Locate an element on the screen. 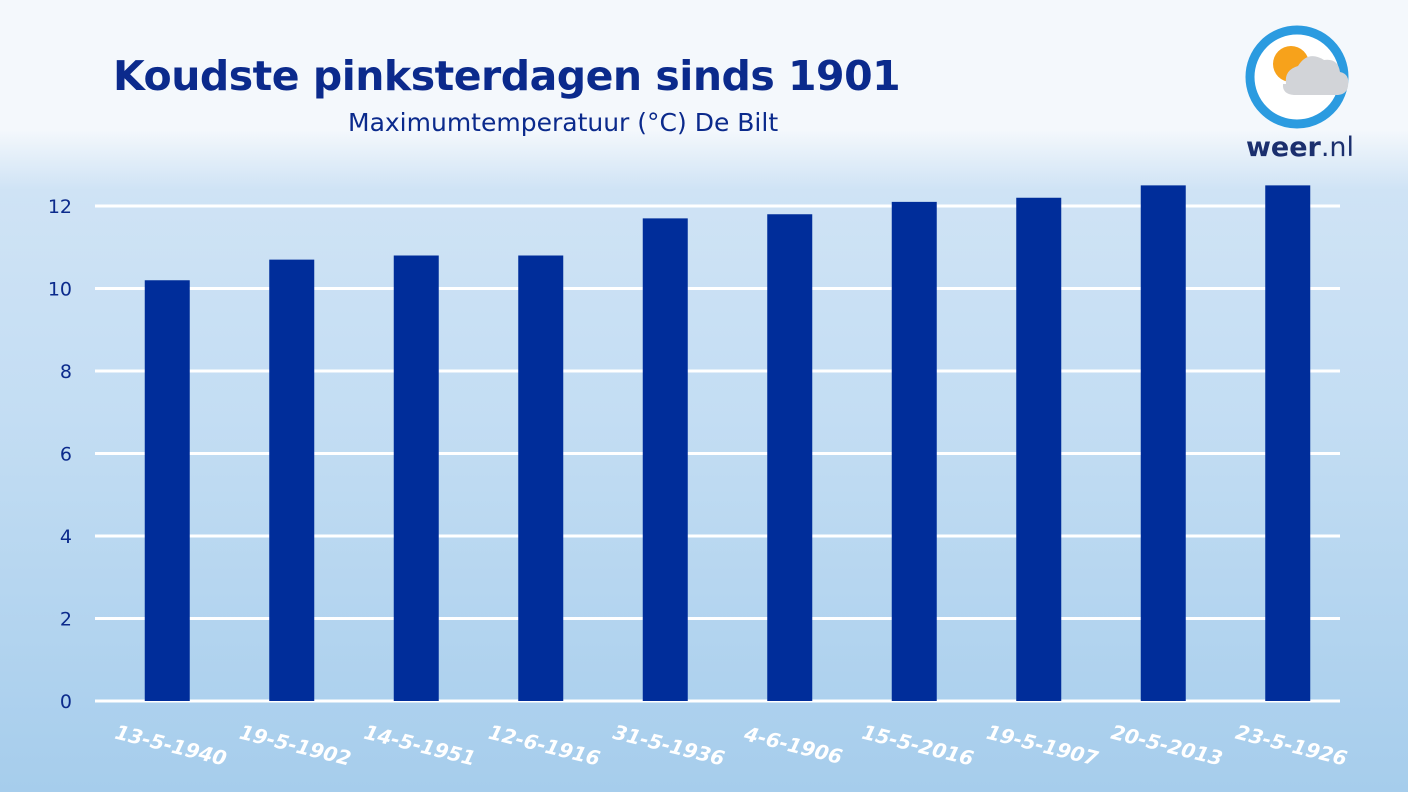  x-tick-label: 15-5-2016 is located at coordinates (918, 745).